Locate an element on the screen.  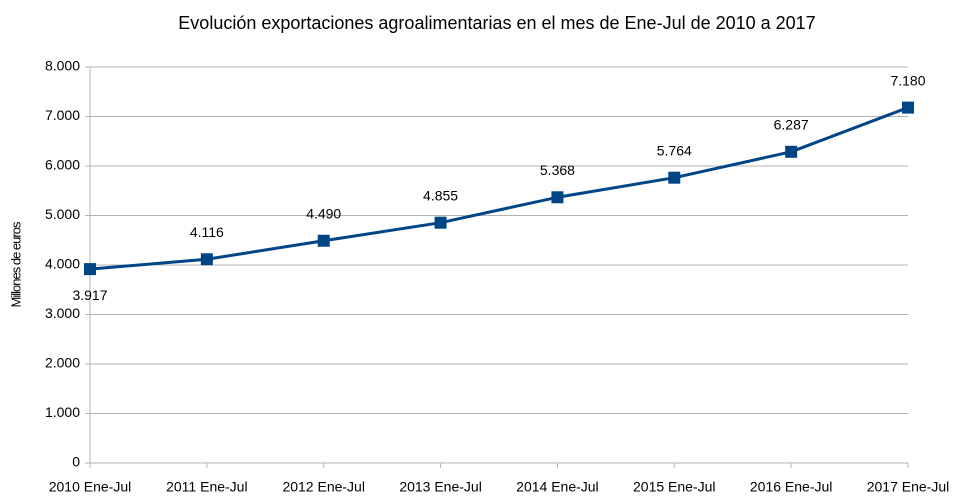
y-tick-label: 2.000 is located at coordinates (62, 363).